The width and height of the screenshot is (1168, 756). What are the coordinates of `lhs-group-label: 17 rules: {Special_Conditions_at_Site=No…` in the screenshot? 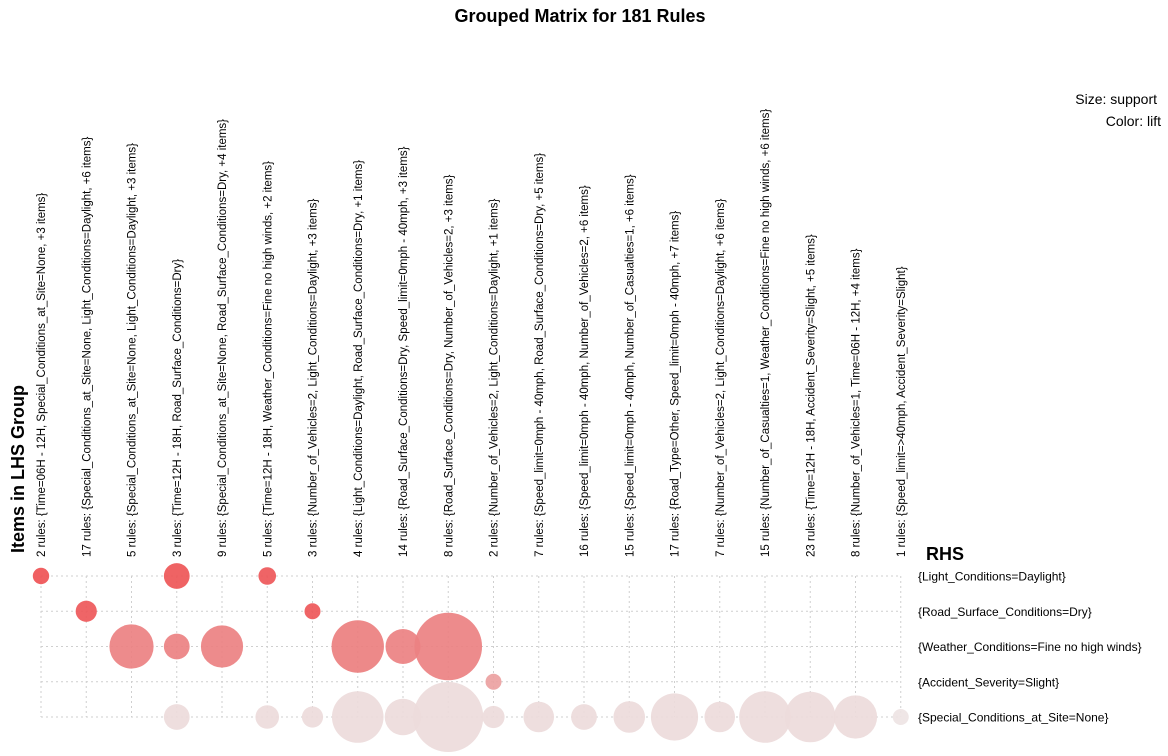 It's located at (87, 347).